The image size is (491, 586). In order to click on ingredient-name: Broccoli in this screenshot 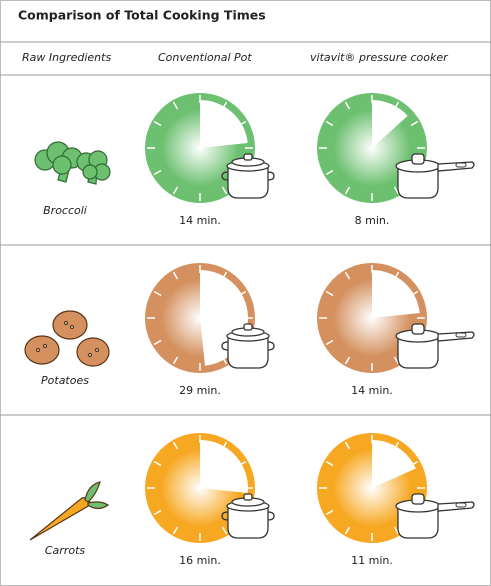, I will do `click(65, 210)`.